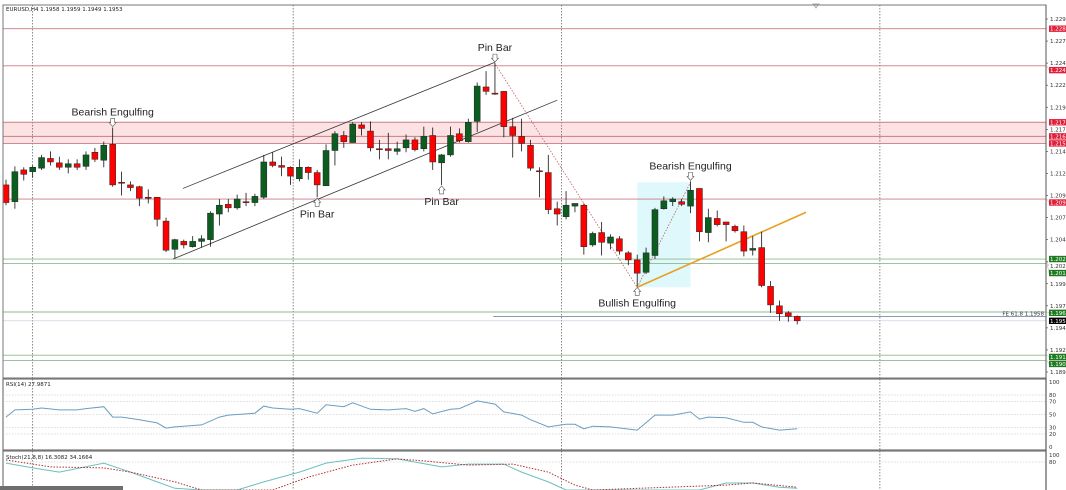  What do you see at coordinates (565, 175) in the screenshot?
I see `trendline-dotted-red` at bounding box center [565, 175].